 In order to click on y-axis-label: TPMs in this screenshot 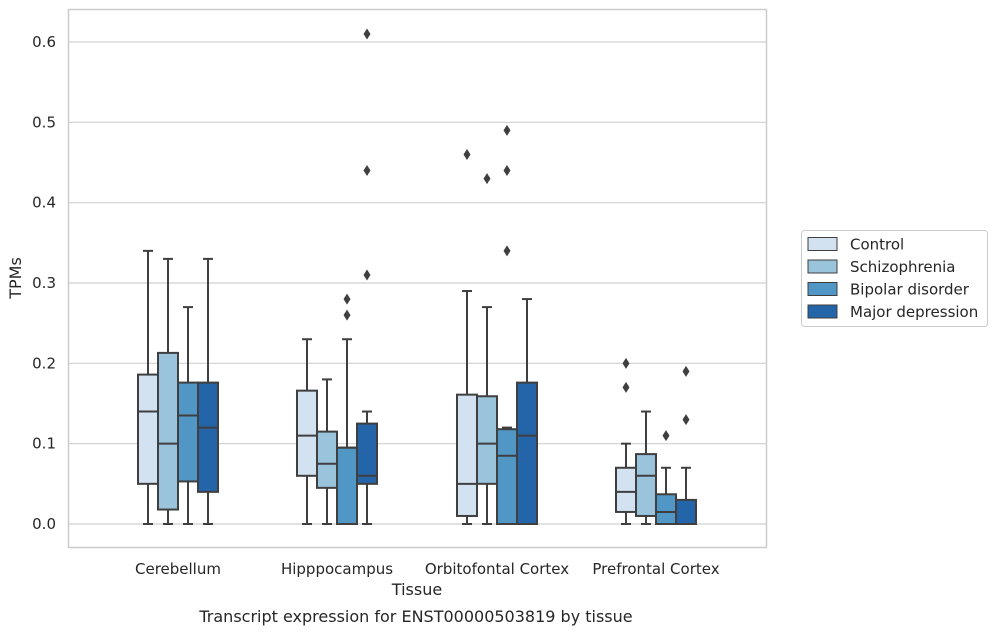, I will do `click(15, 278)`.